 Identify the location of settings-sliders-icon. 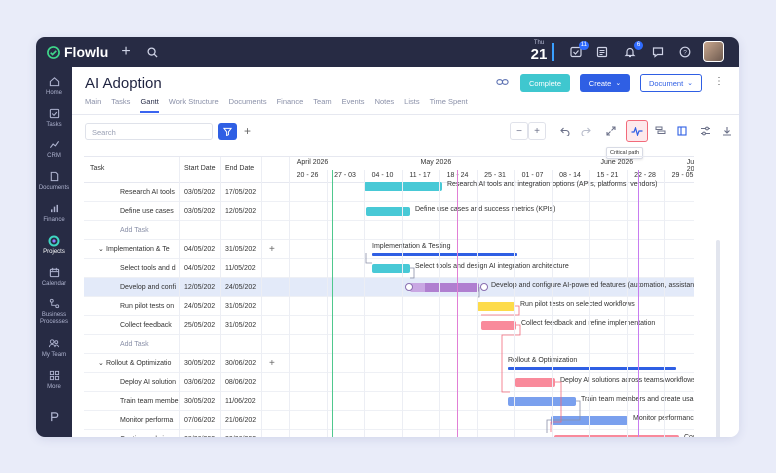
(705, 131).